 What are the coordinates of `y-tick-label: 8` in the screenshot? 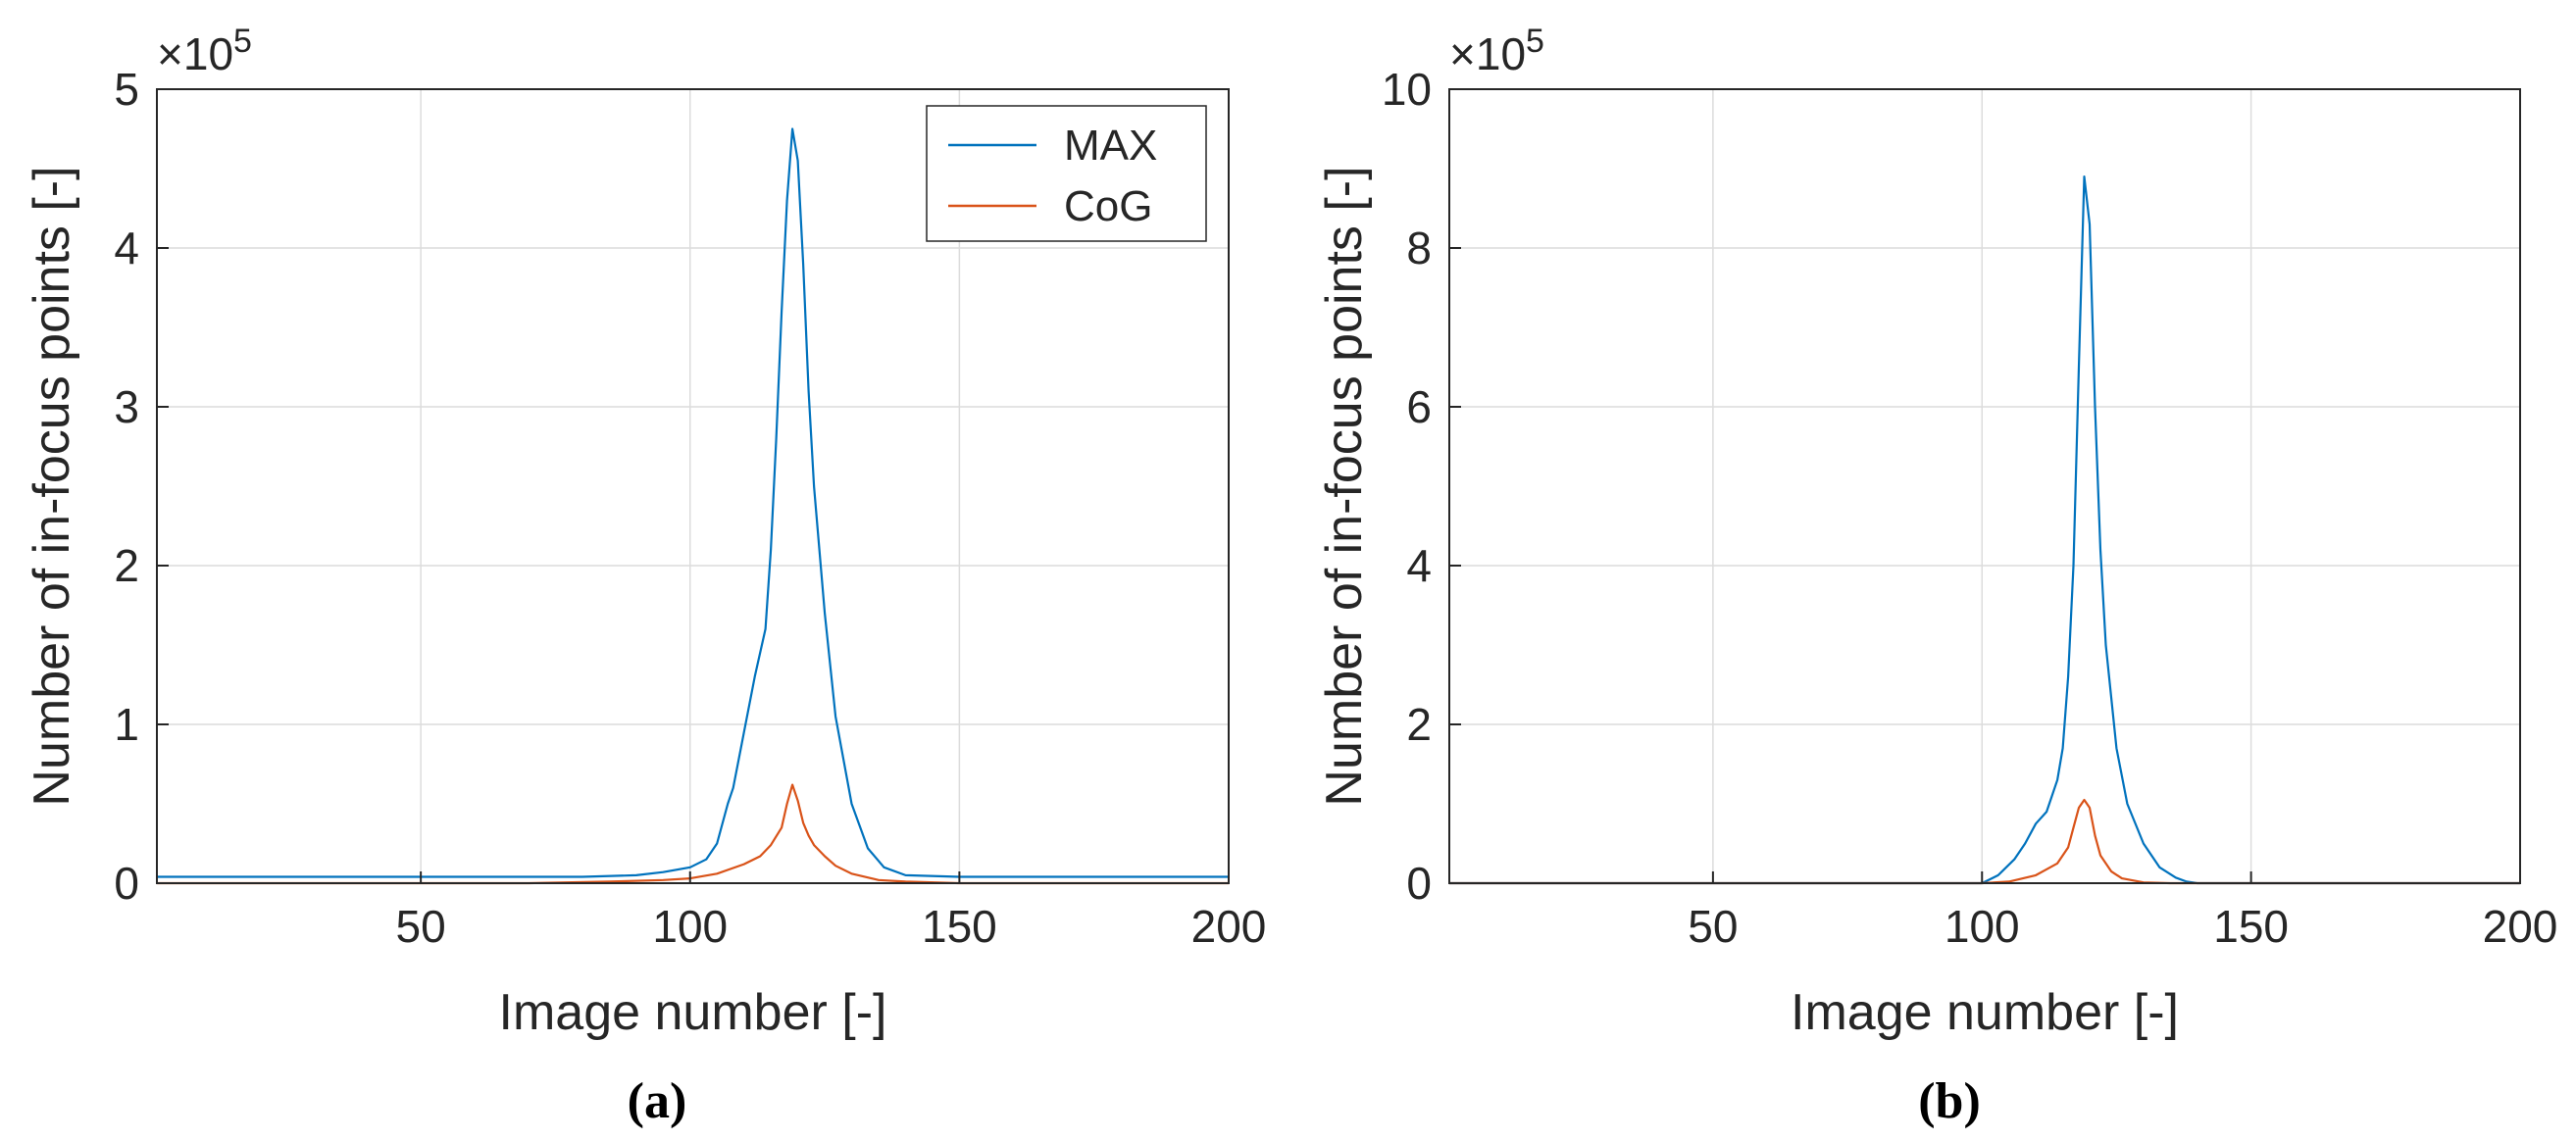 It's located at (1419, 248).